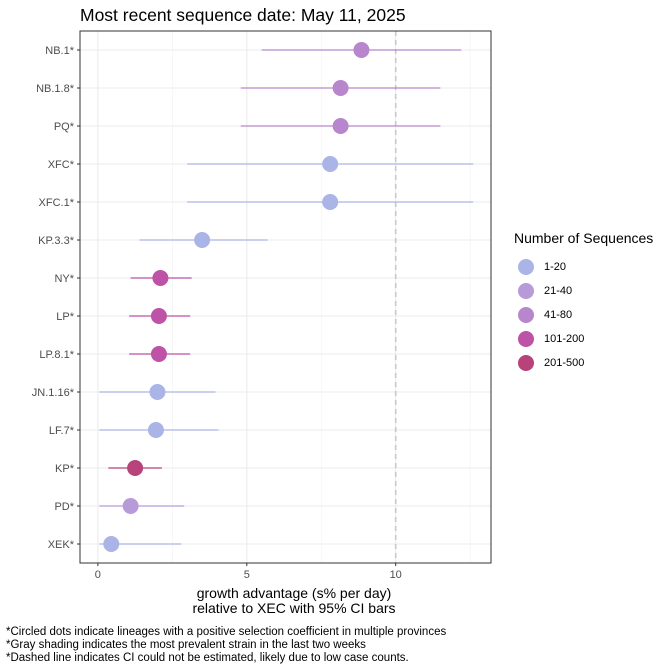 The width and height of the screenshot is (672, 672). I want to click on legend-title: Number of Sequences, so click(584, 238).